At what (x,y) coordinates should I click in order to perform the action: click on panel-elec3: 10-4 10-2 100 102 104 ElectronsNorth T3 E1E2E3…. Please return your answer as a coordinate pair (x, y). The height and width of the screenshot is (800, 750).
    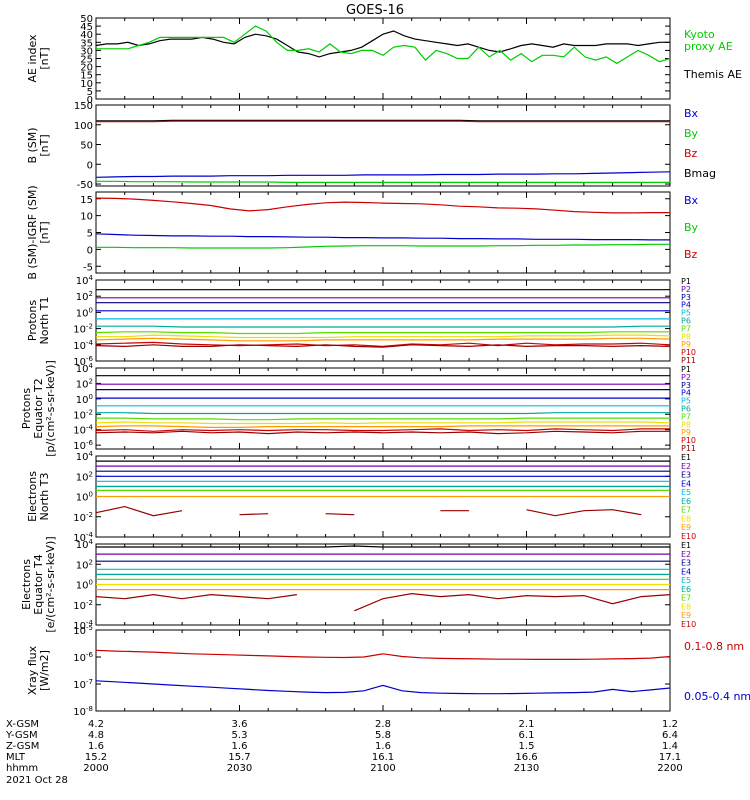
    Looking at the image, I should click on (361, 497).